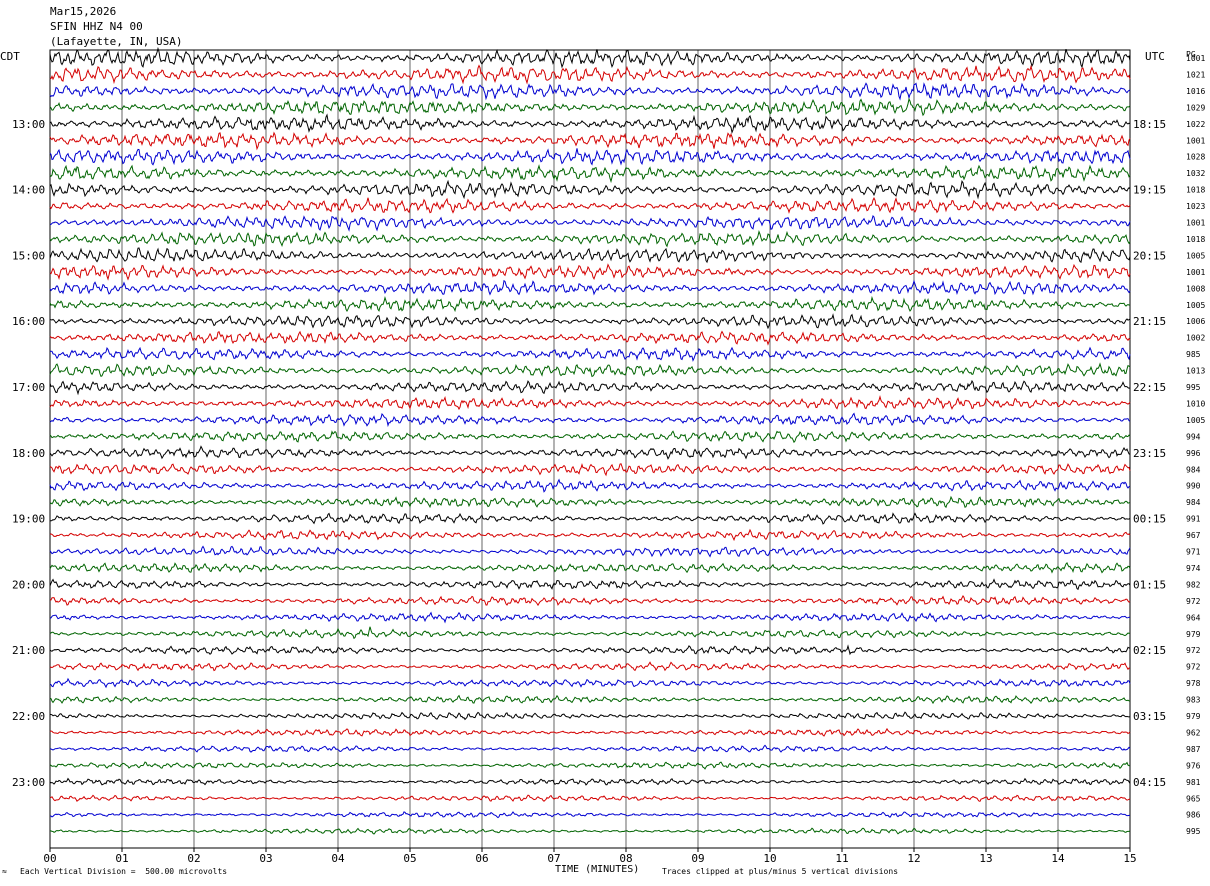 The image size is (1210, 886). What do you see at coordinates (769, 858) in the screenshot?
I see `x-tick-label: 10` at bounding box center [769, 858].